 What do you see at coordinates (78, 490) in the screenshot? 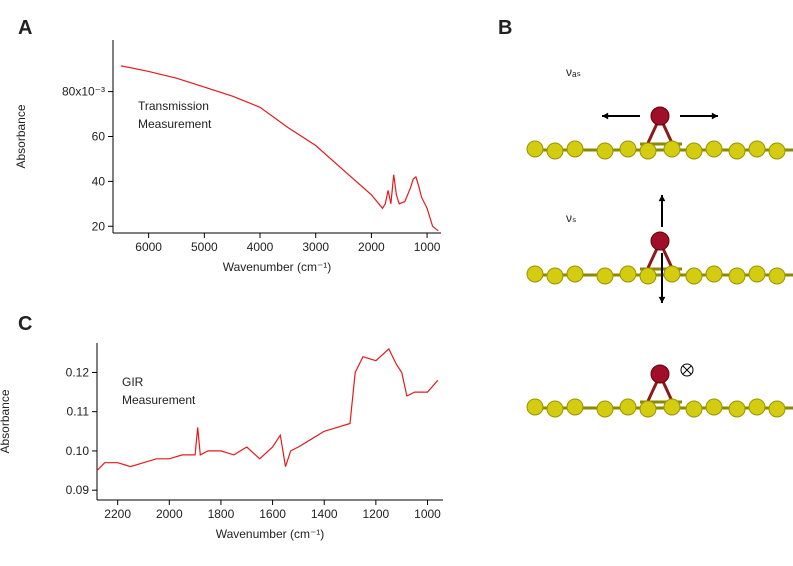
I see `y-tick-label: 0.09` at bounding box center [78, 490].